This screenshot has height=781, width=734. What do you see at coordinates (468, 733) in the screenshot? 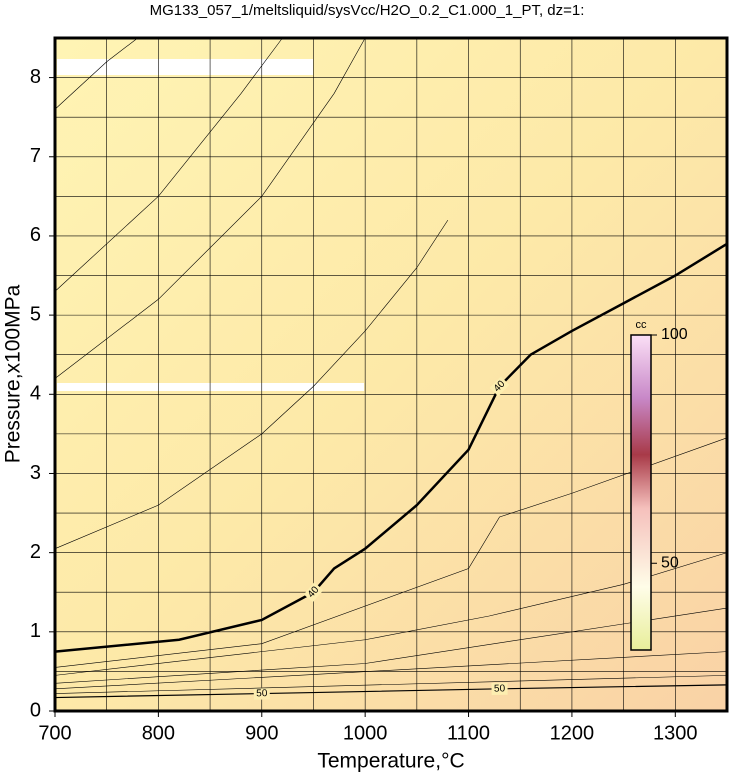
I see `x-tick-label: 1100` at bounding box center [468, 733].